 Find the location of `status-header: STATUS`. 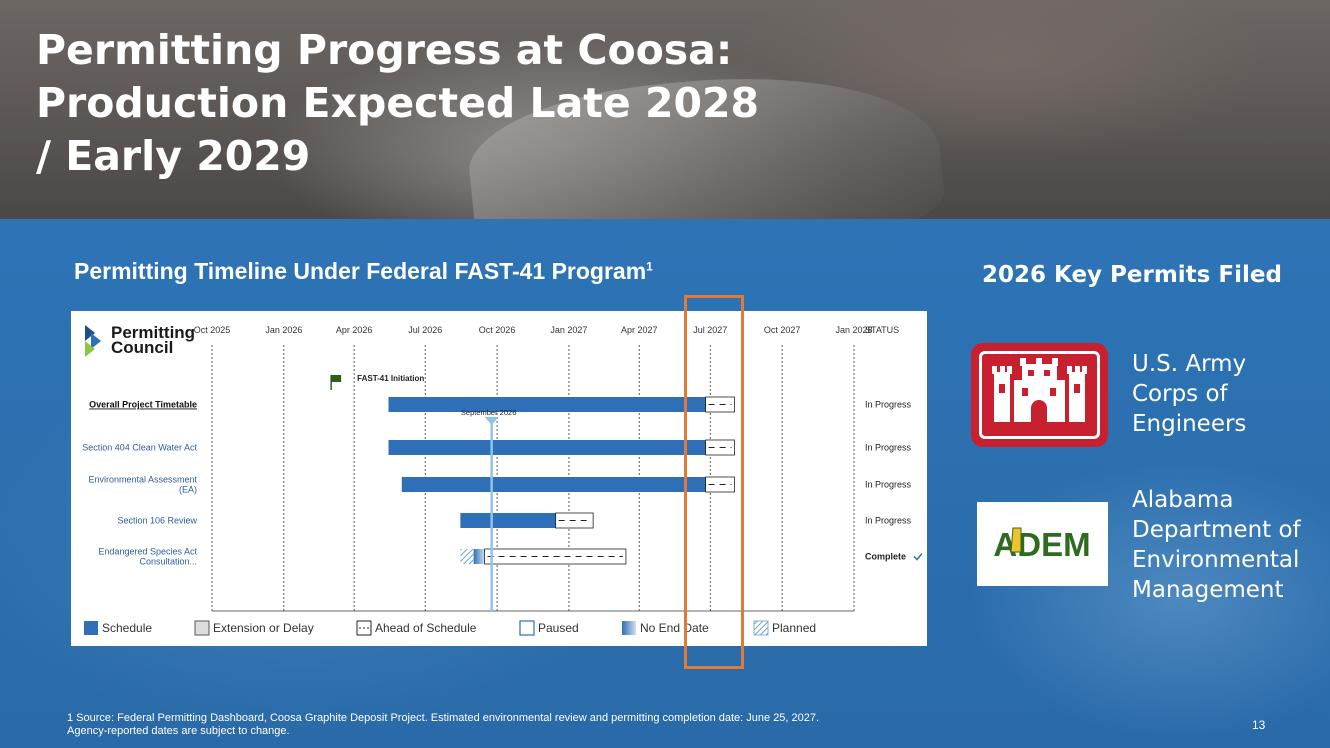

status-header: STATUS is located at coordinates (882, 330).